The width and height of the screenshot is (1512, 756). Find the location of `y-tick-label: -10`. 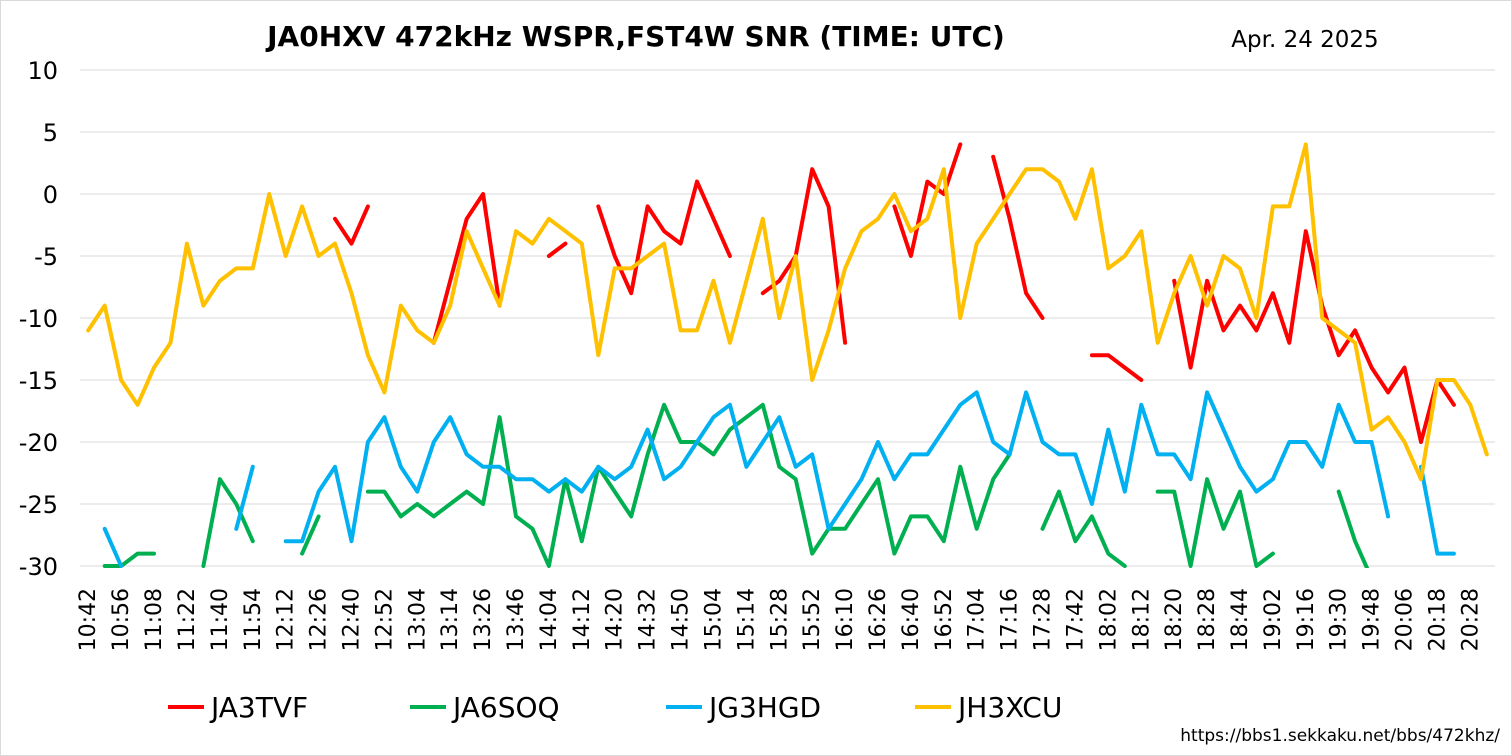

y-tick-label: -10 is located at coordinates (38, 319).